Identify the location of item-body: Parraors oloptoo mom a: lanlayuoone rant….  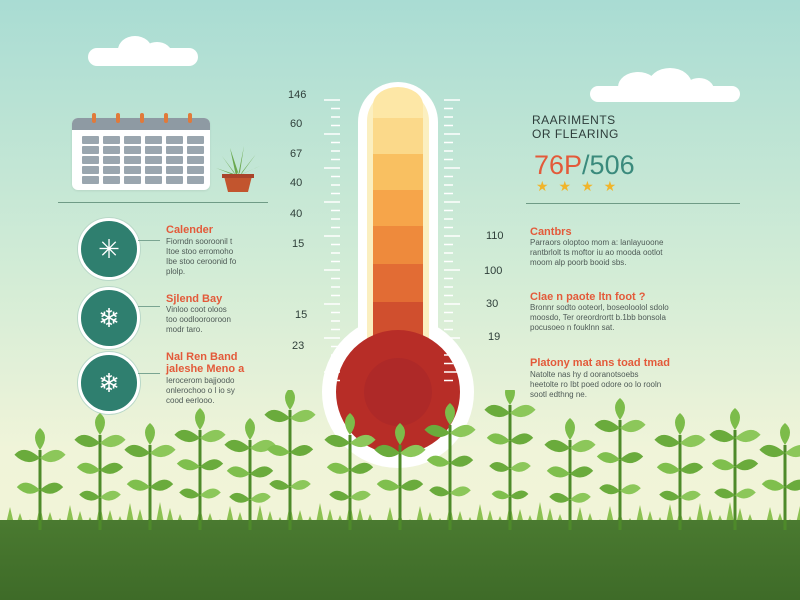
(597, 252).